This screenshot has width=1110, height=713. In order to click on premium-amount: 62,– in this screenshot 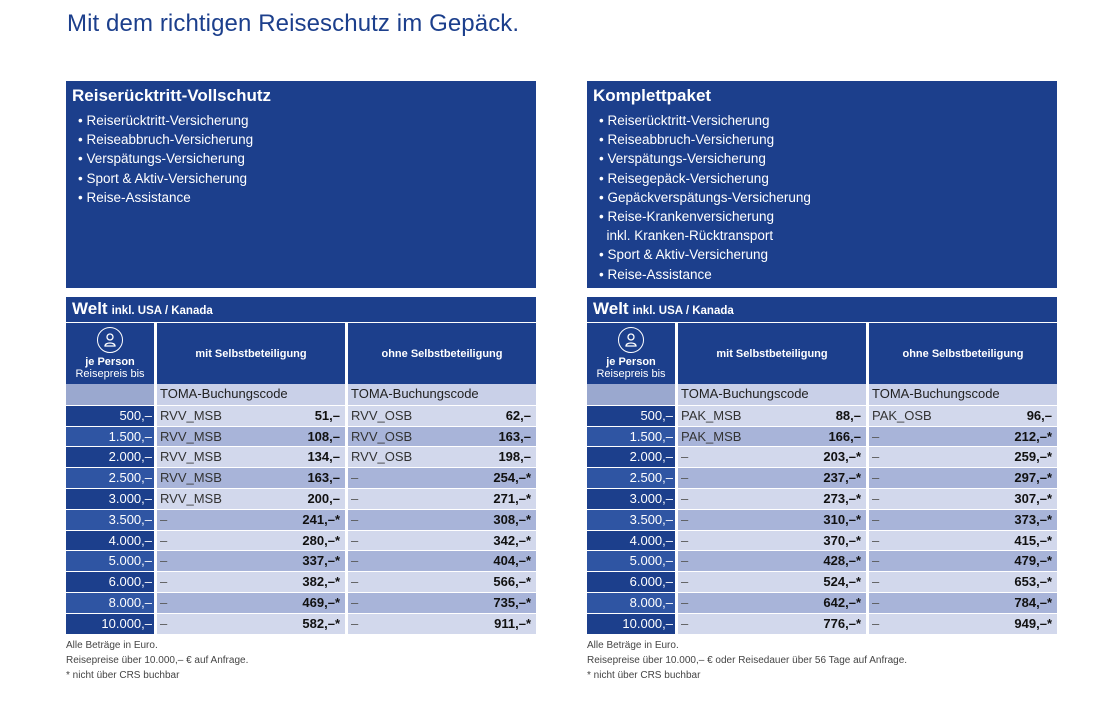, I will do `click(518, 415)`.